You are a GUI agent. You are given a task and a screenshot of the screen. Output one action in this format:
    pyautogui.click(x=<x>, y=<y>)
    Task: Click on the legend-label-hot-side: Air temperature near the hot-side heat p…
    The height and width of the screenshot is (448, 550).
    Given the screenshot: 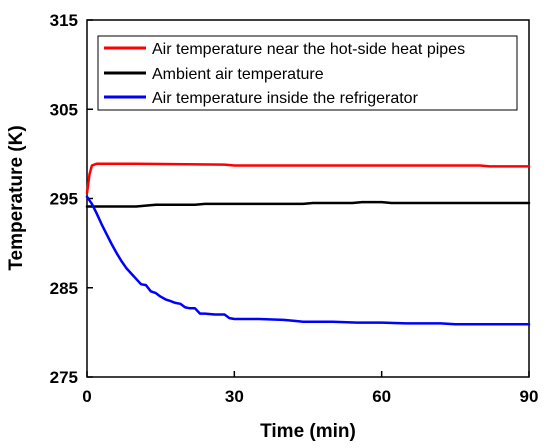 What is the action you would take?
    pyautogui.click(x=308, y=49)
    